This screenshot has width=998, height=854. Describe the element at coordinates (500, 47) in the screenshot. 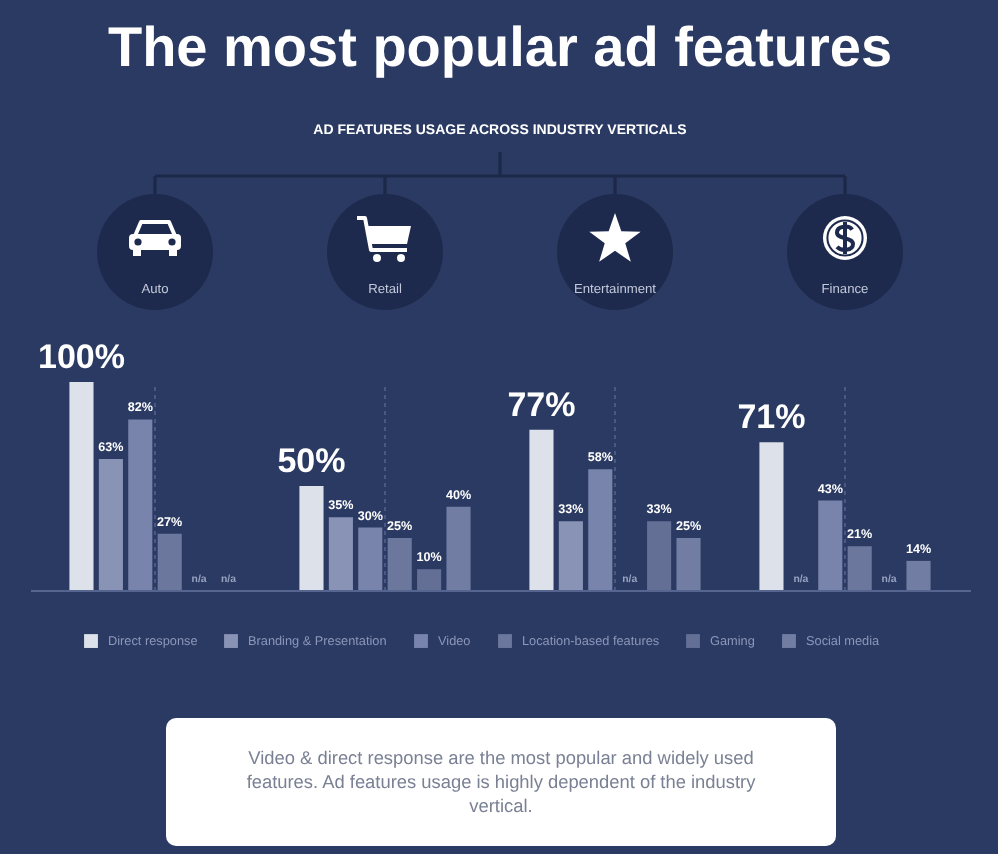

I see `chart-title: The most popular ad features` at that location.